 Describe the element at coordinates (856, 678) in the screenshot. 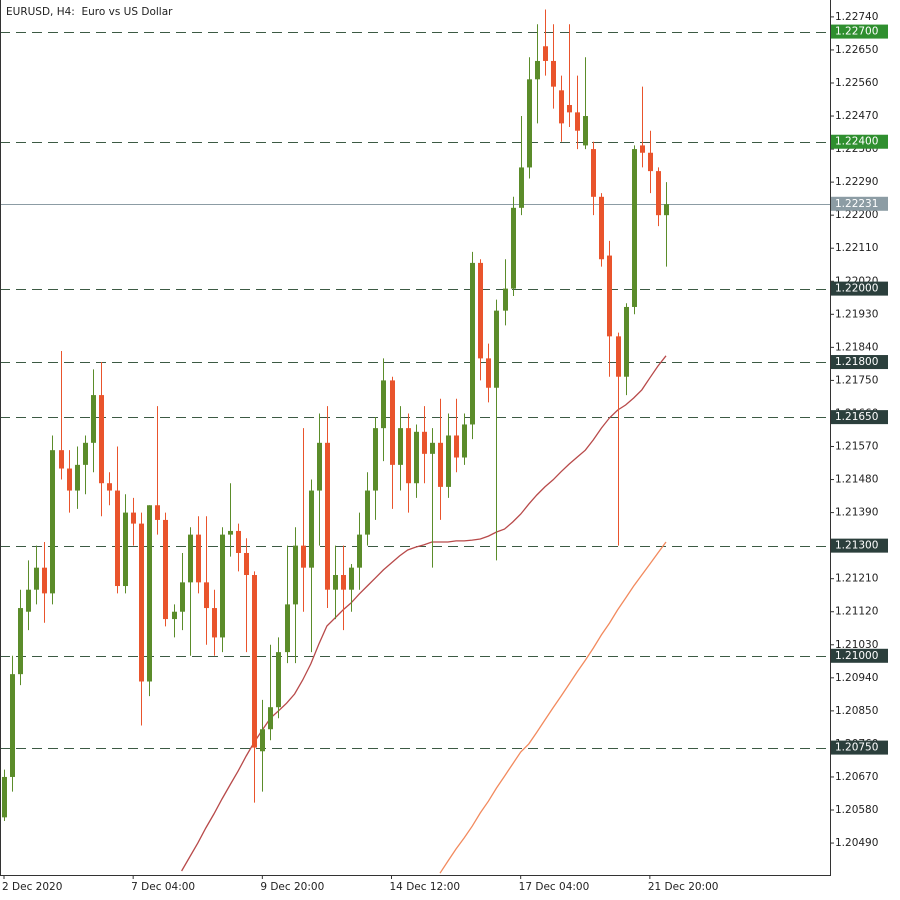

I see `y-tick-label: 1.20940` at that location.